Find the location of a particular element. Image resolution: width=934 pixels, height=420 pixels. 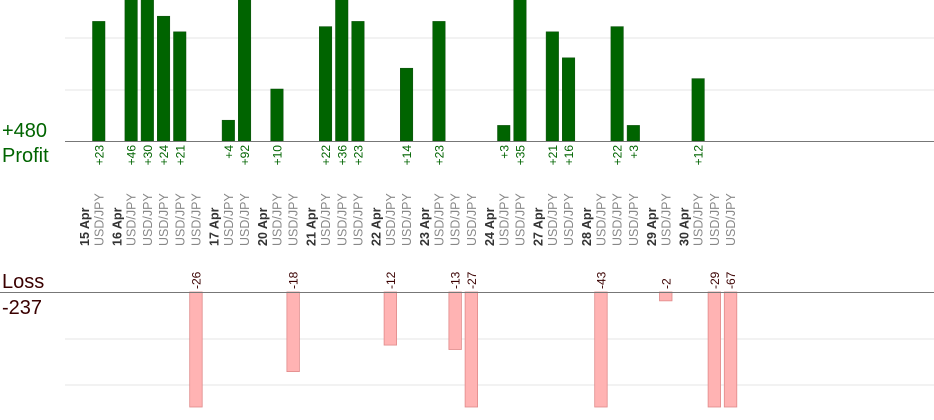

profit-total: +480 is located at coordinates (25, 131).